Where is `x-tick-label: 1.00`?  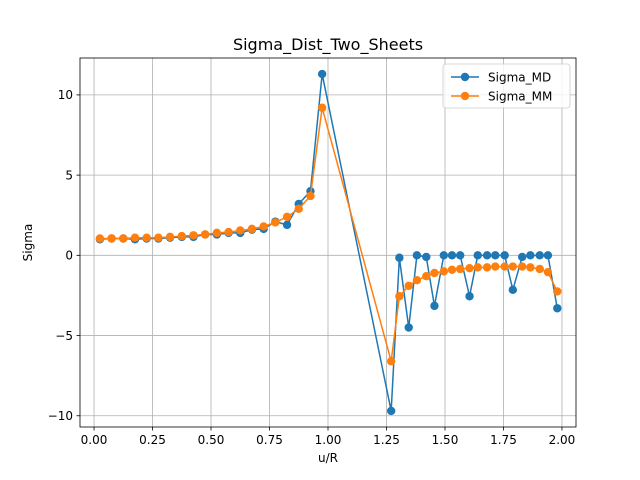
x-tick-label: 1.00 is located at coordinates (328, 440).